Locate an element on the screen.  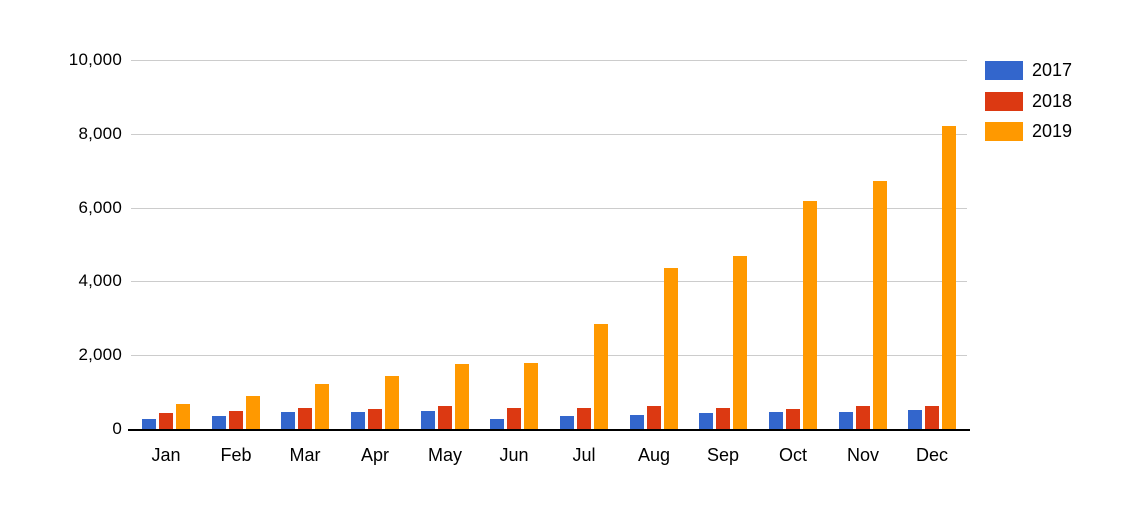
x-axis-tick-label: Jan is located at coordinates (166, 455).